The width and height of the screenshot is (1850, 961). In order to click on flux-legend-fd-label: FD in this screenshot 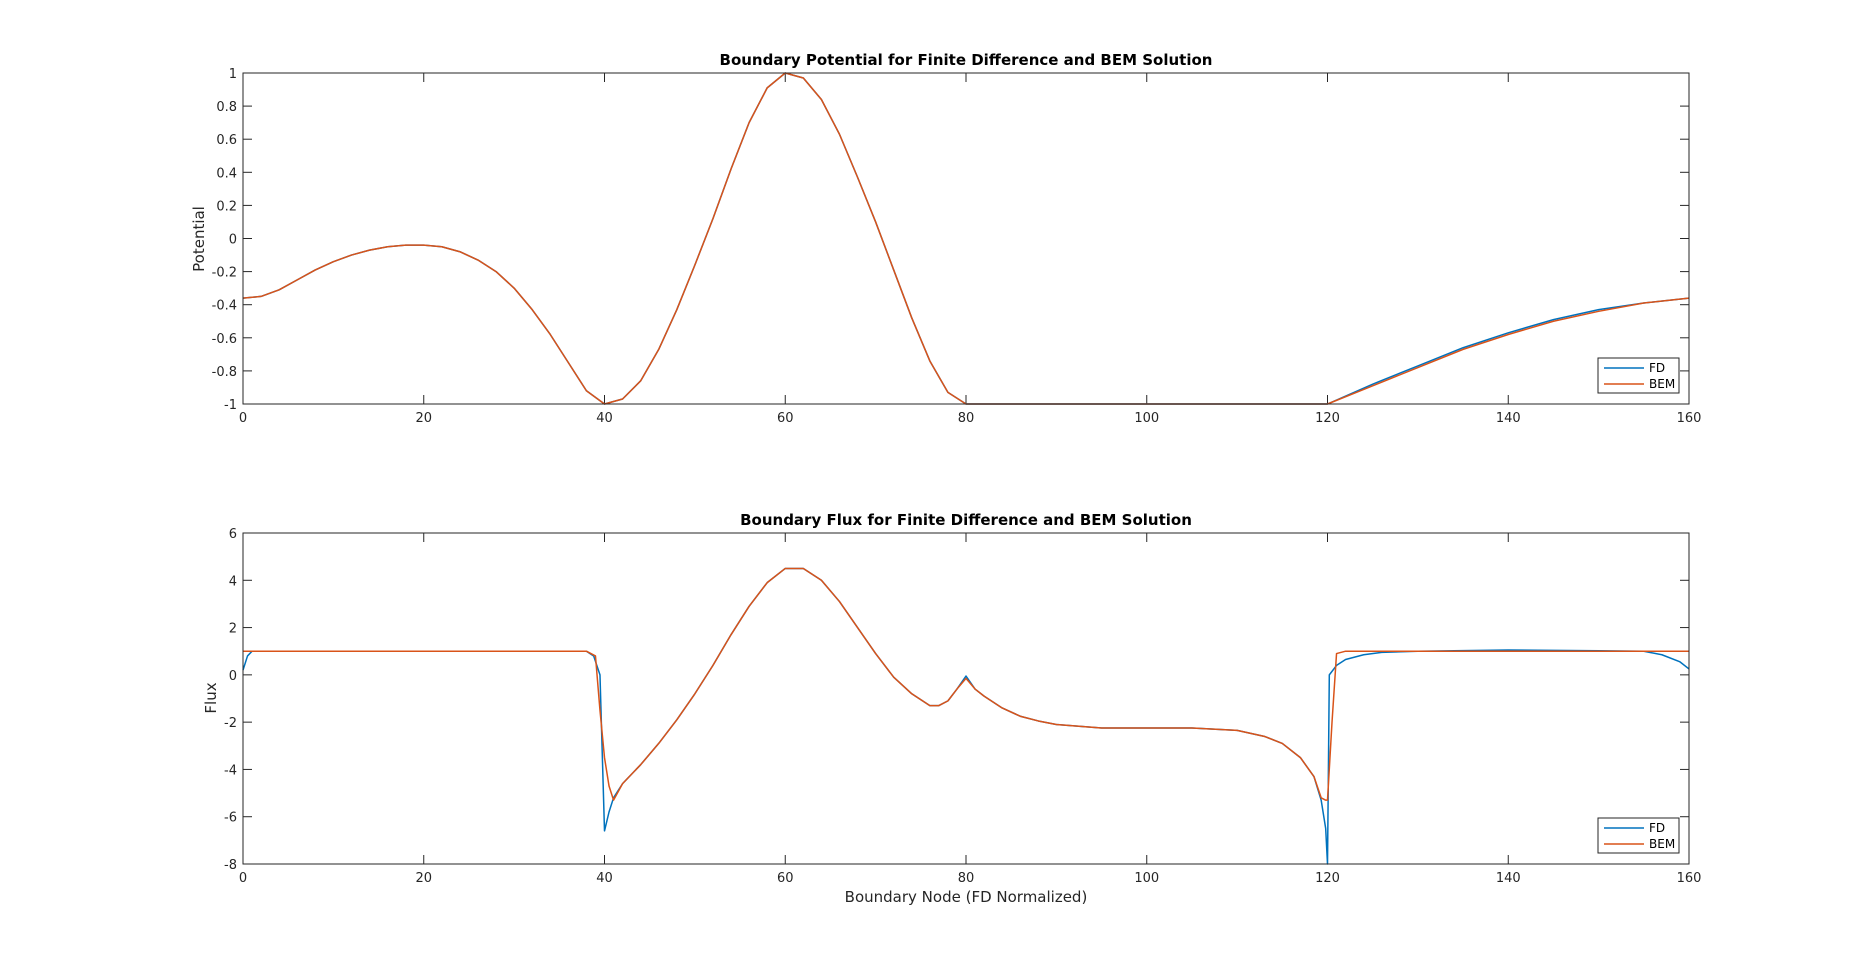, I will do `click(1657, 828)`.